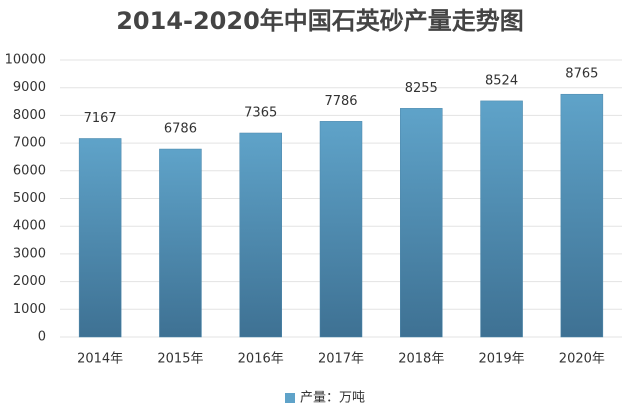  I want to click on y-tick-label: 4000, so click(29, 226).